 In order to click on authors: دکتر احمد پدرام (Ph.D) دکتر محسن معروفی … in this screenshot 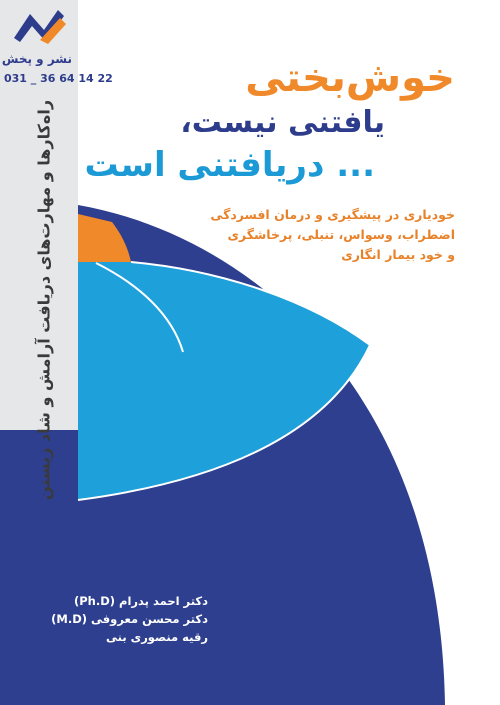, I will do `click(129, 619)`.